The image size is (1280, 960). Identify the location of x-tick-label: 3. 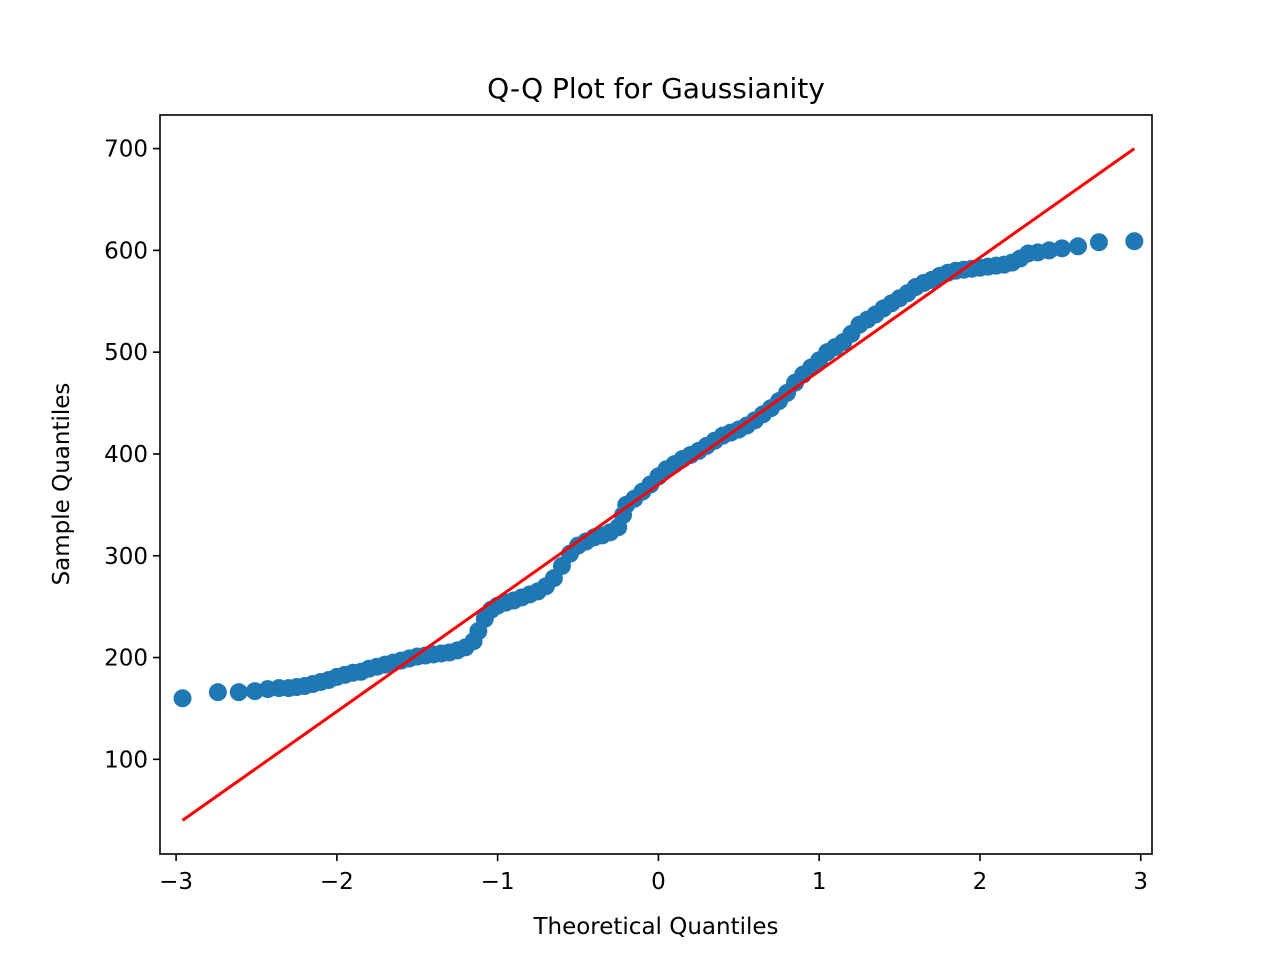
(1140, 882).